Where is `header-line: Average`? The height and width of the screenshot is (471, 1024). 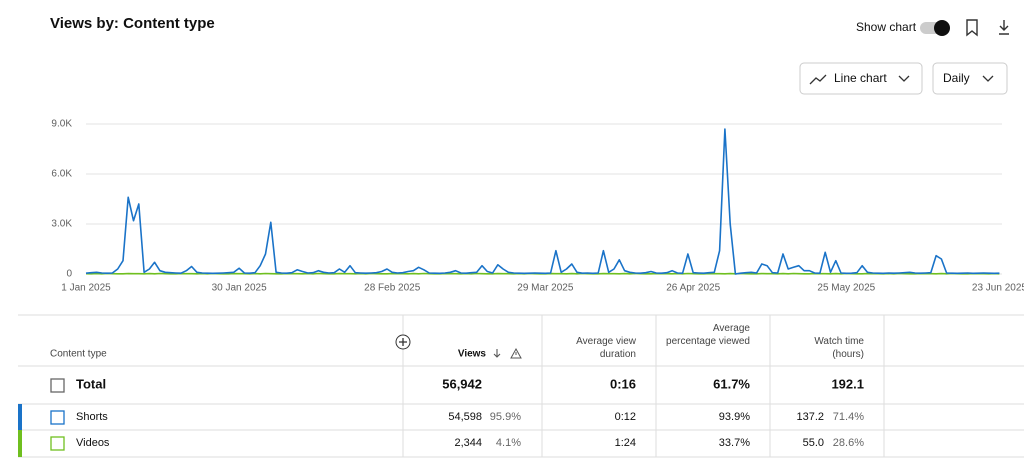 header-line: Average is located at coordinates (732, 328).